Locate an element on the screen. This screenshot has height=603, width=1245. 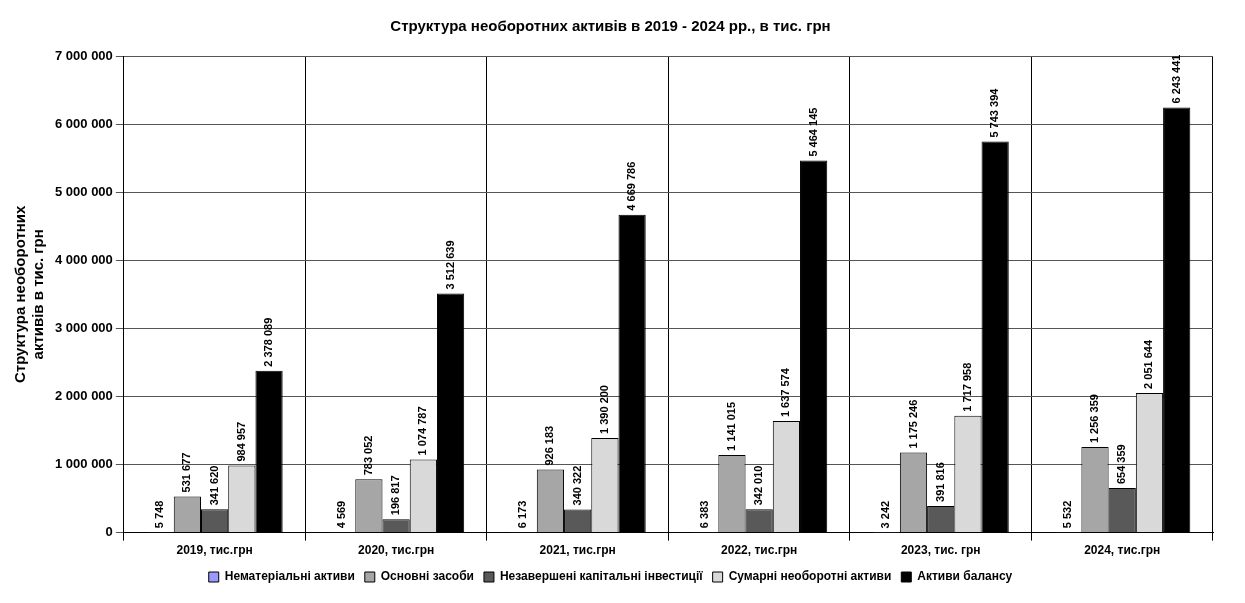
legend-label: Нематеріальні активи is located at coordinates (289, 576).